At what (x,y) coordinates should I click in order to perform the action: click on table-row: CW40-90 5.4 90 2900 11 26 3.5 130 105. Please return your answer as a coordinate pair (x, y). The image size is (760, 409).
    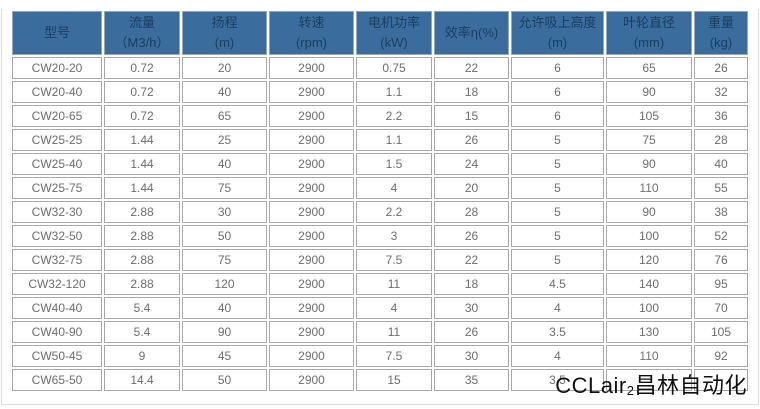
    Looking at the image, I should click on (380, 332).